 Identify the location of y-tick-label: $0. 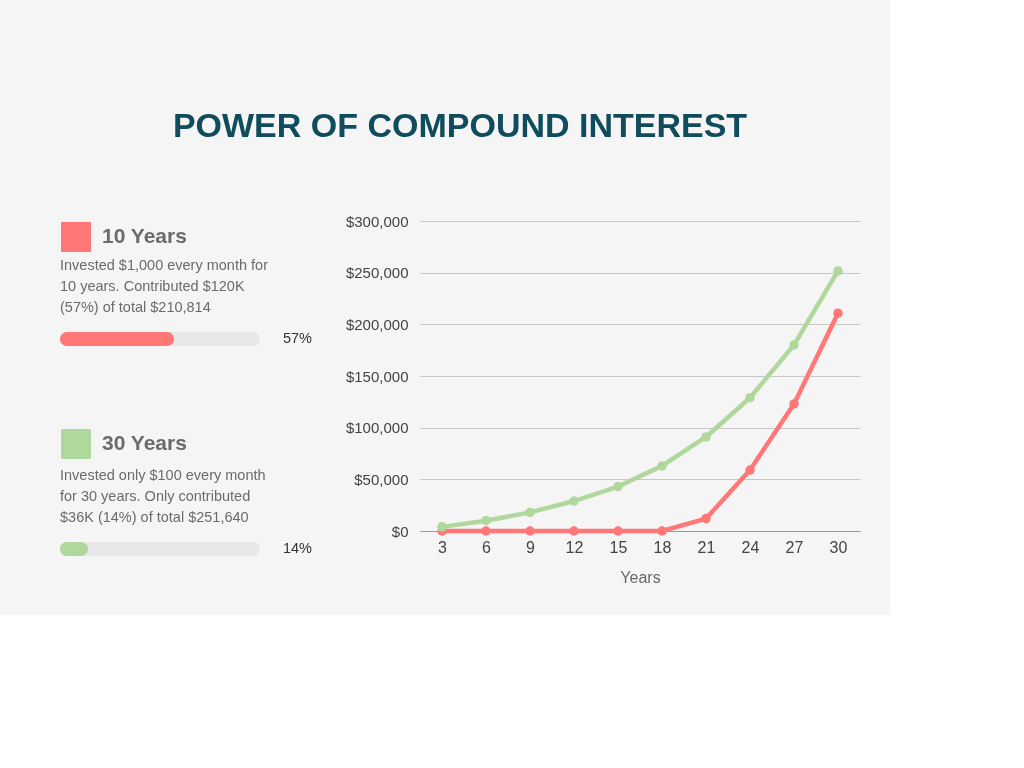
(400, 531).